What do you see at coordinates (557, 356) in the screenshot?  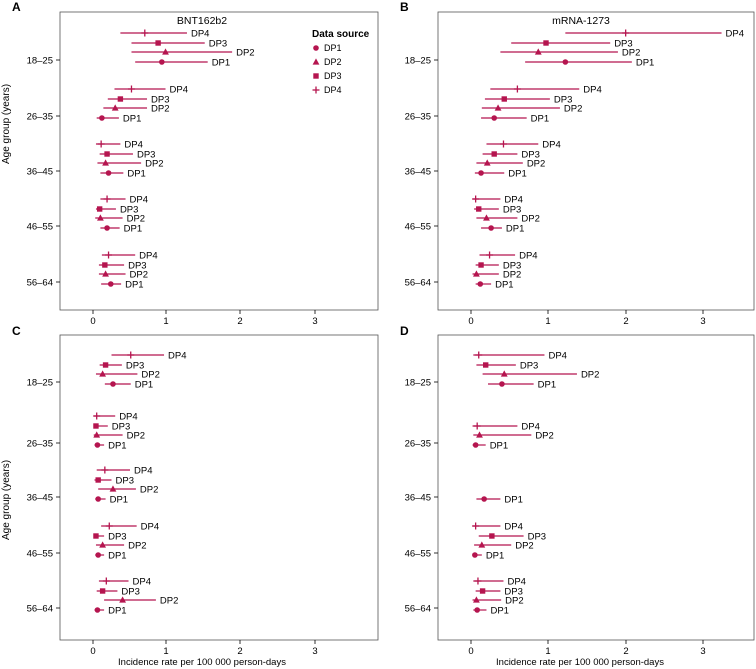 I see `panel-d-18-25-dp4-label: DP4` at bounding box center [557, 356].